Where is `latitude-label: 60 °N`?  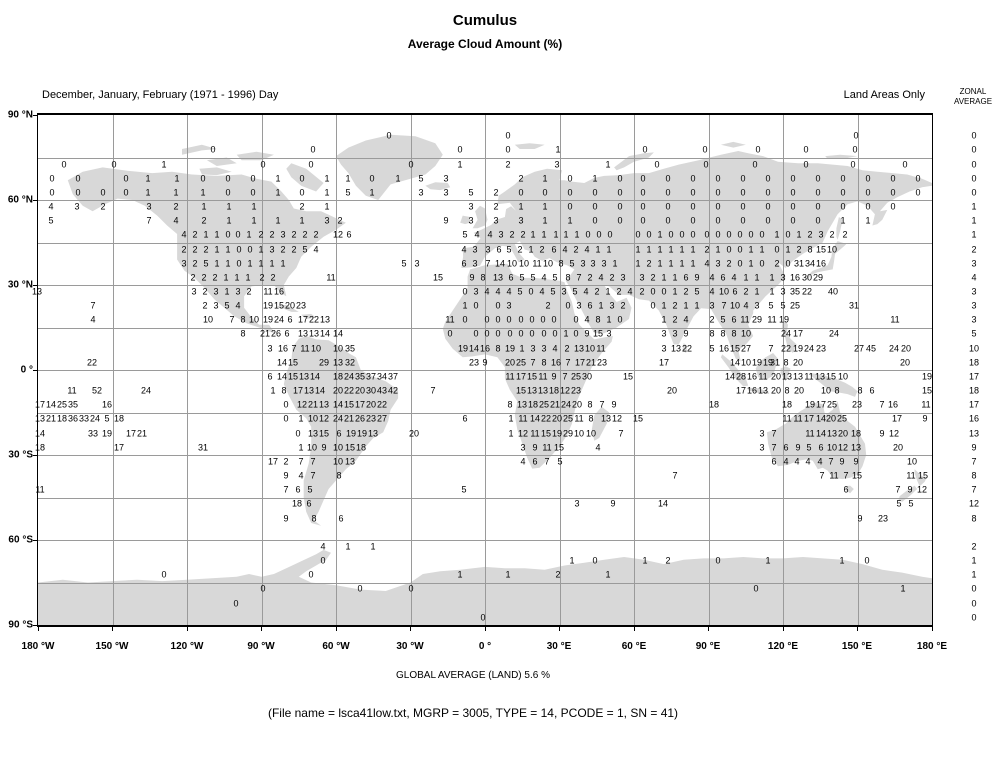 latitude-label: 60 °N is located at coordinates (20, 200).